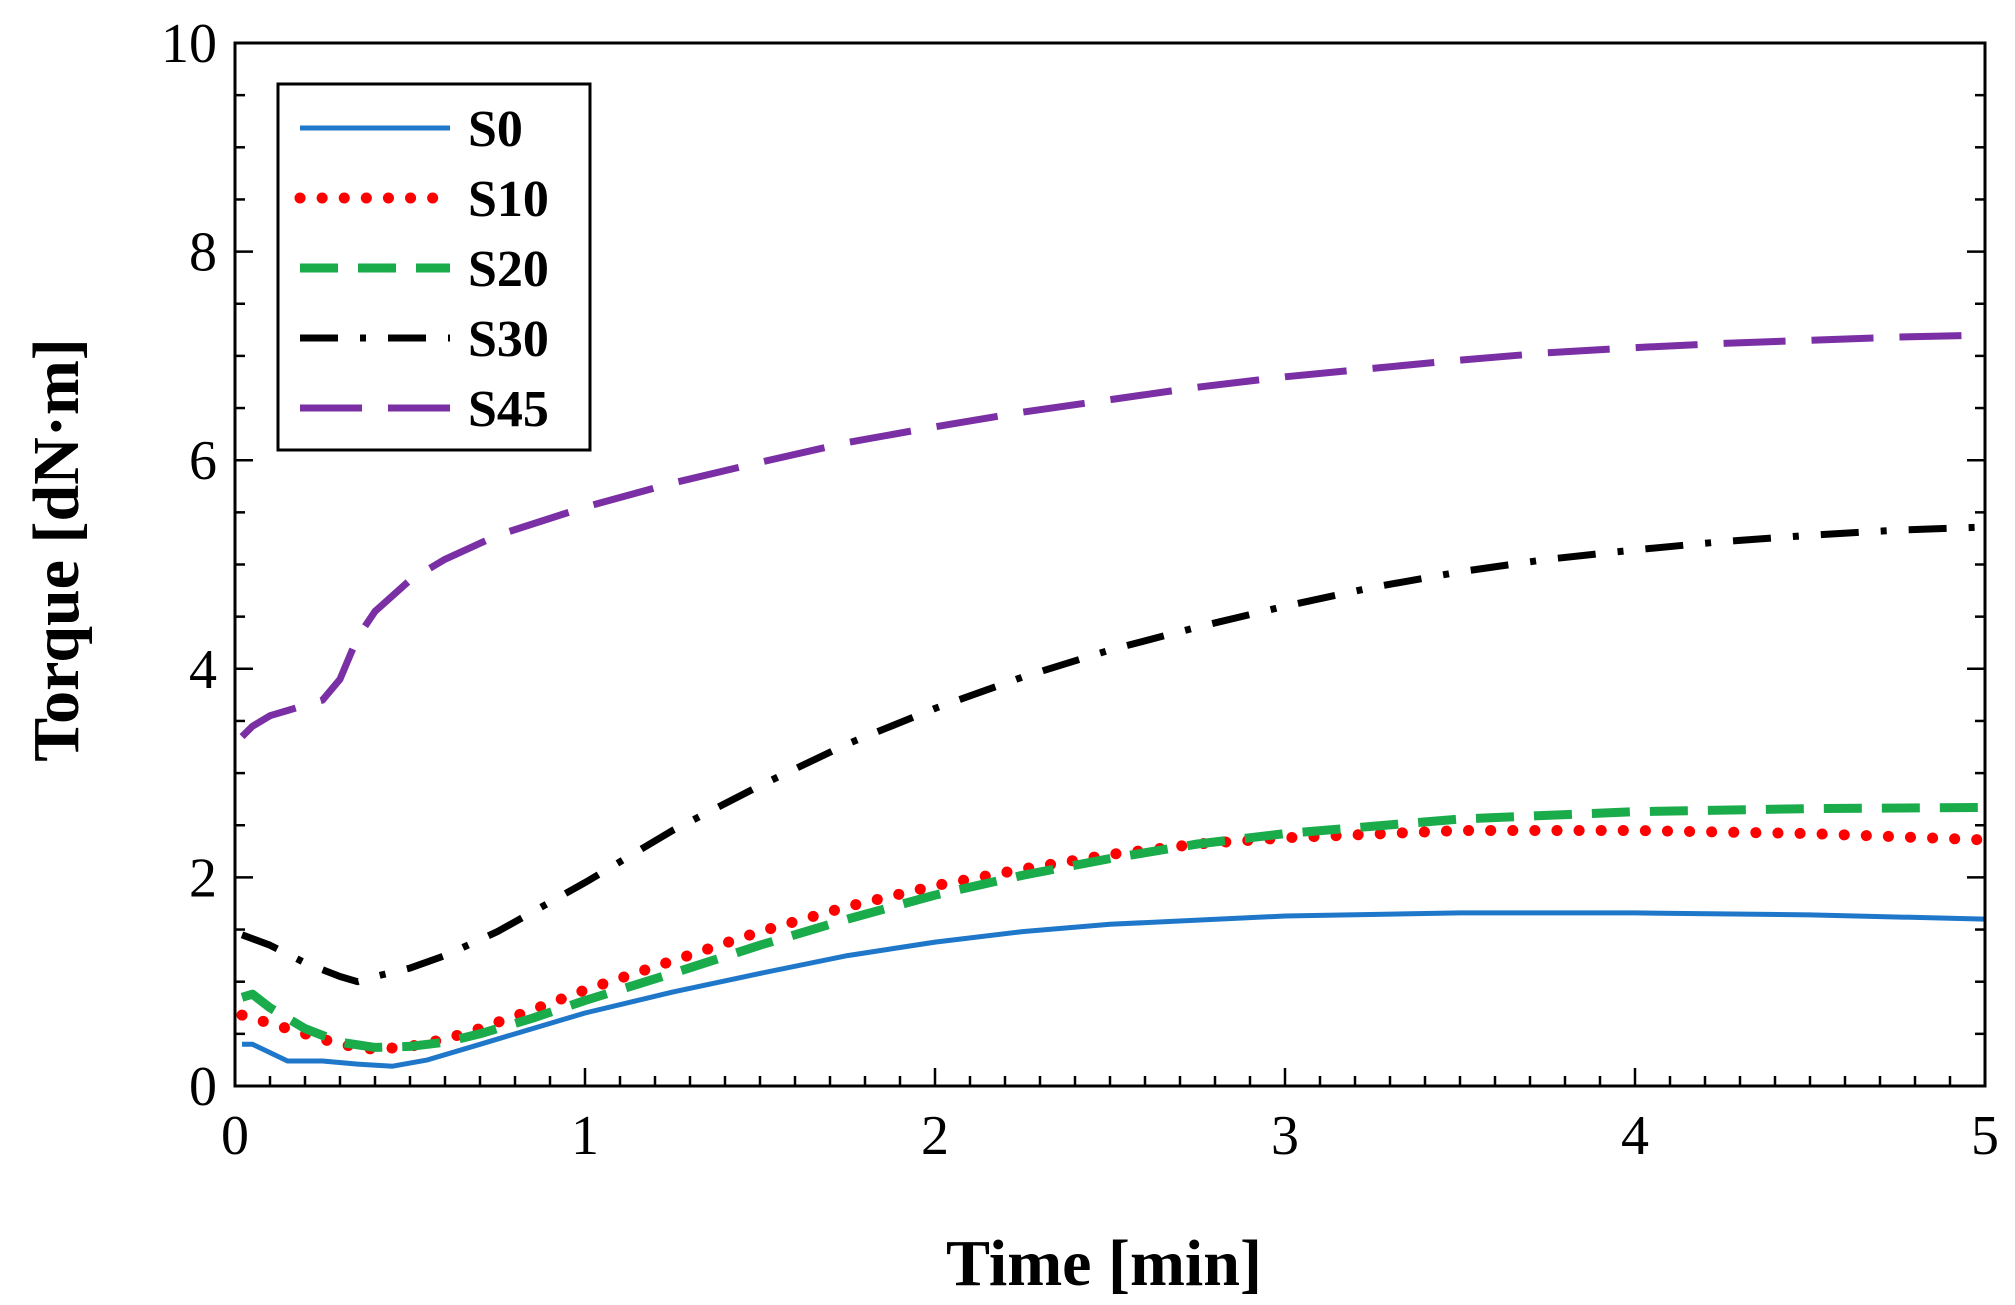 Image resolution: width=2015 pixels, height=1305 pixels. Describe the element at coordinates (203, 1087) in the screenshot. I see `y-tick-label: 0` at that location.